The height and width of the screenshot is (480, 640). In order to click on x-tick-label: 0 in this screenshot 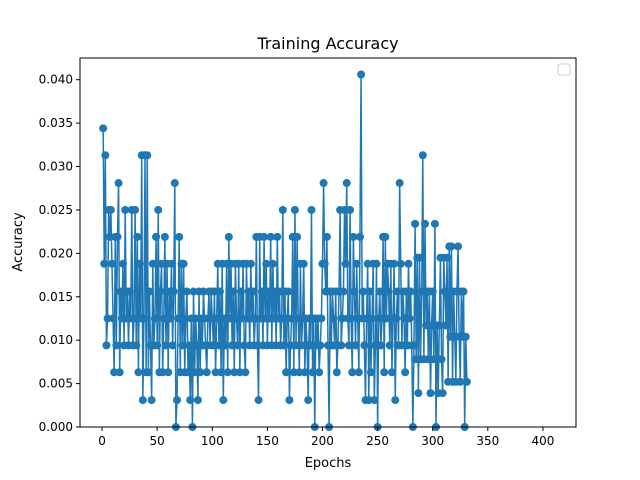, I will do `click(102, 441)`.